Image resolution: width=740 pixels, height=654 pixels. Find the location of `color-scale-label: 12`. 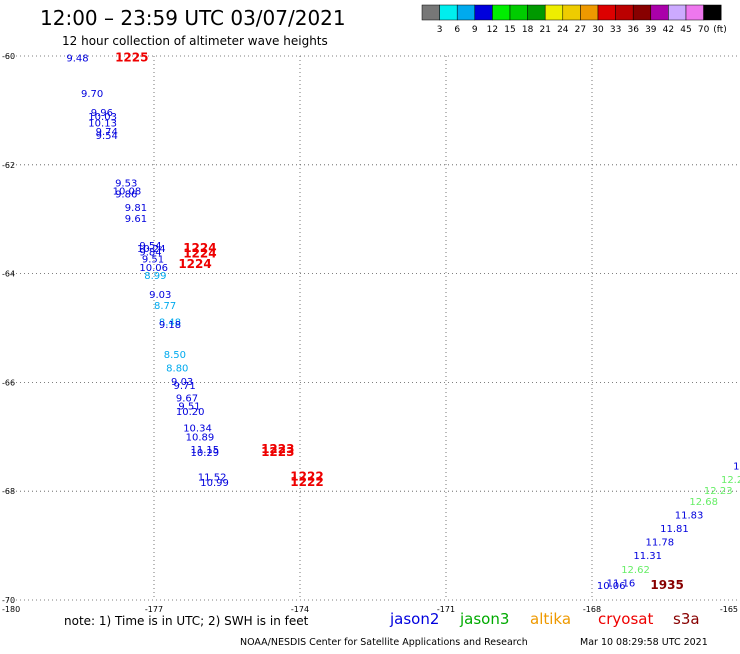

color-scale-label: 12 is located at coordinates (492, 30).